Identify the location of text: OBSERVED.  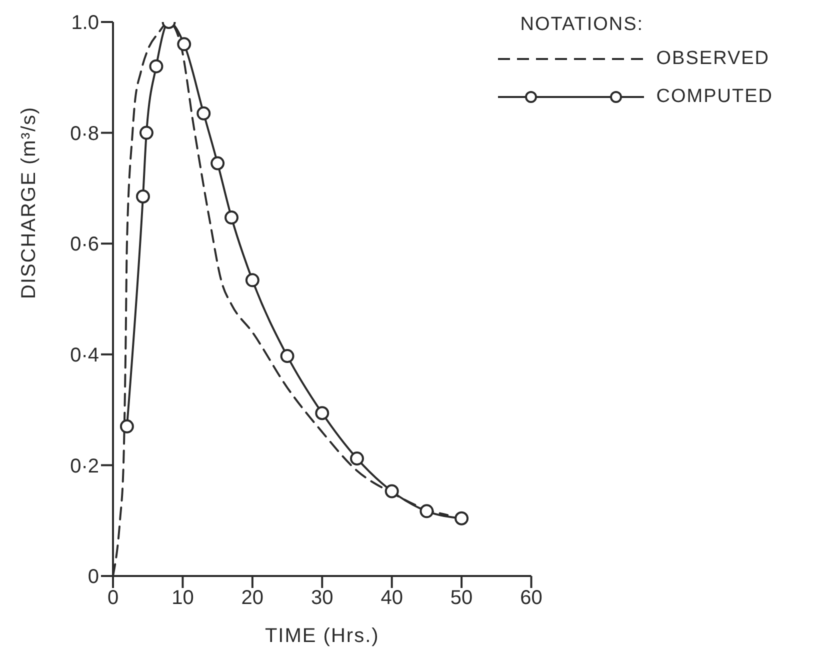
(713, 59).